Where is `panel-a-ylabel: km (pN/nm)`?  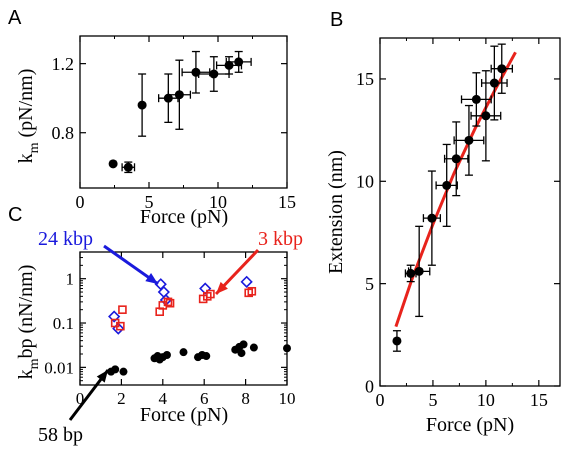
panel-a-ylabel: km (pN/nm) is located at coordinates (28, 116).